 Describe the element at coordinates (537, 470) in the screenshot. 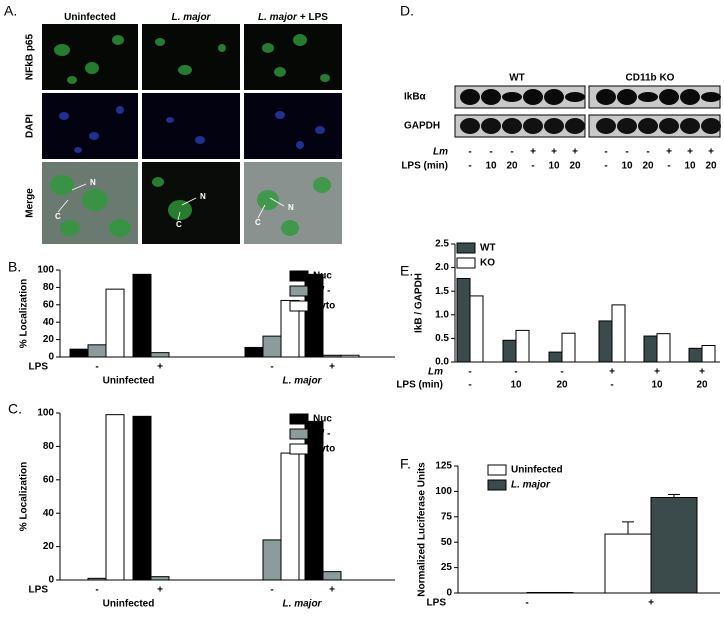

I see `legend-label: Uninfected` at that location.